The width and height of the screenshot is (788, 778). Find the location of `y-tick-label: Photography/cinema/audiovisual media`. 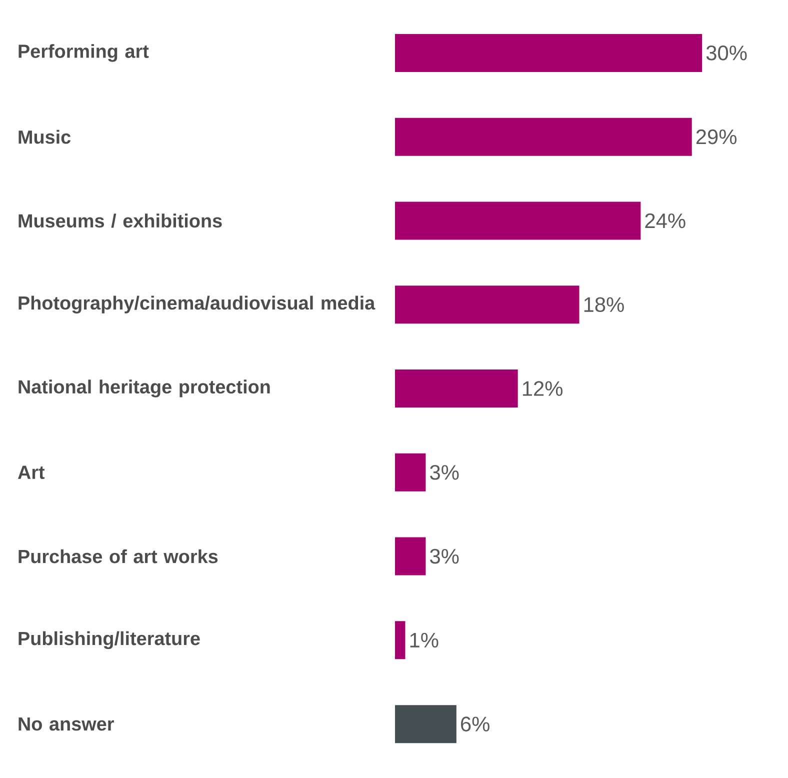

y-tick-label: Photography/cinema/audiovisual media is located at coordinates (197, 305).